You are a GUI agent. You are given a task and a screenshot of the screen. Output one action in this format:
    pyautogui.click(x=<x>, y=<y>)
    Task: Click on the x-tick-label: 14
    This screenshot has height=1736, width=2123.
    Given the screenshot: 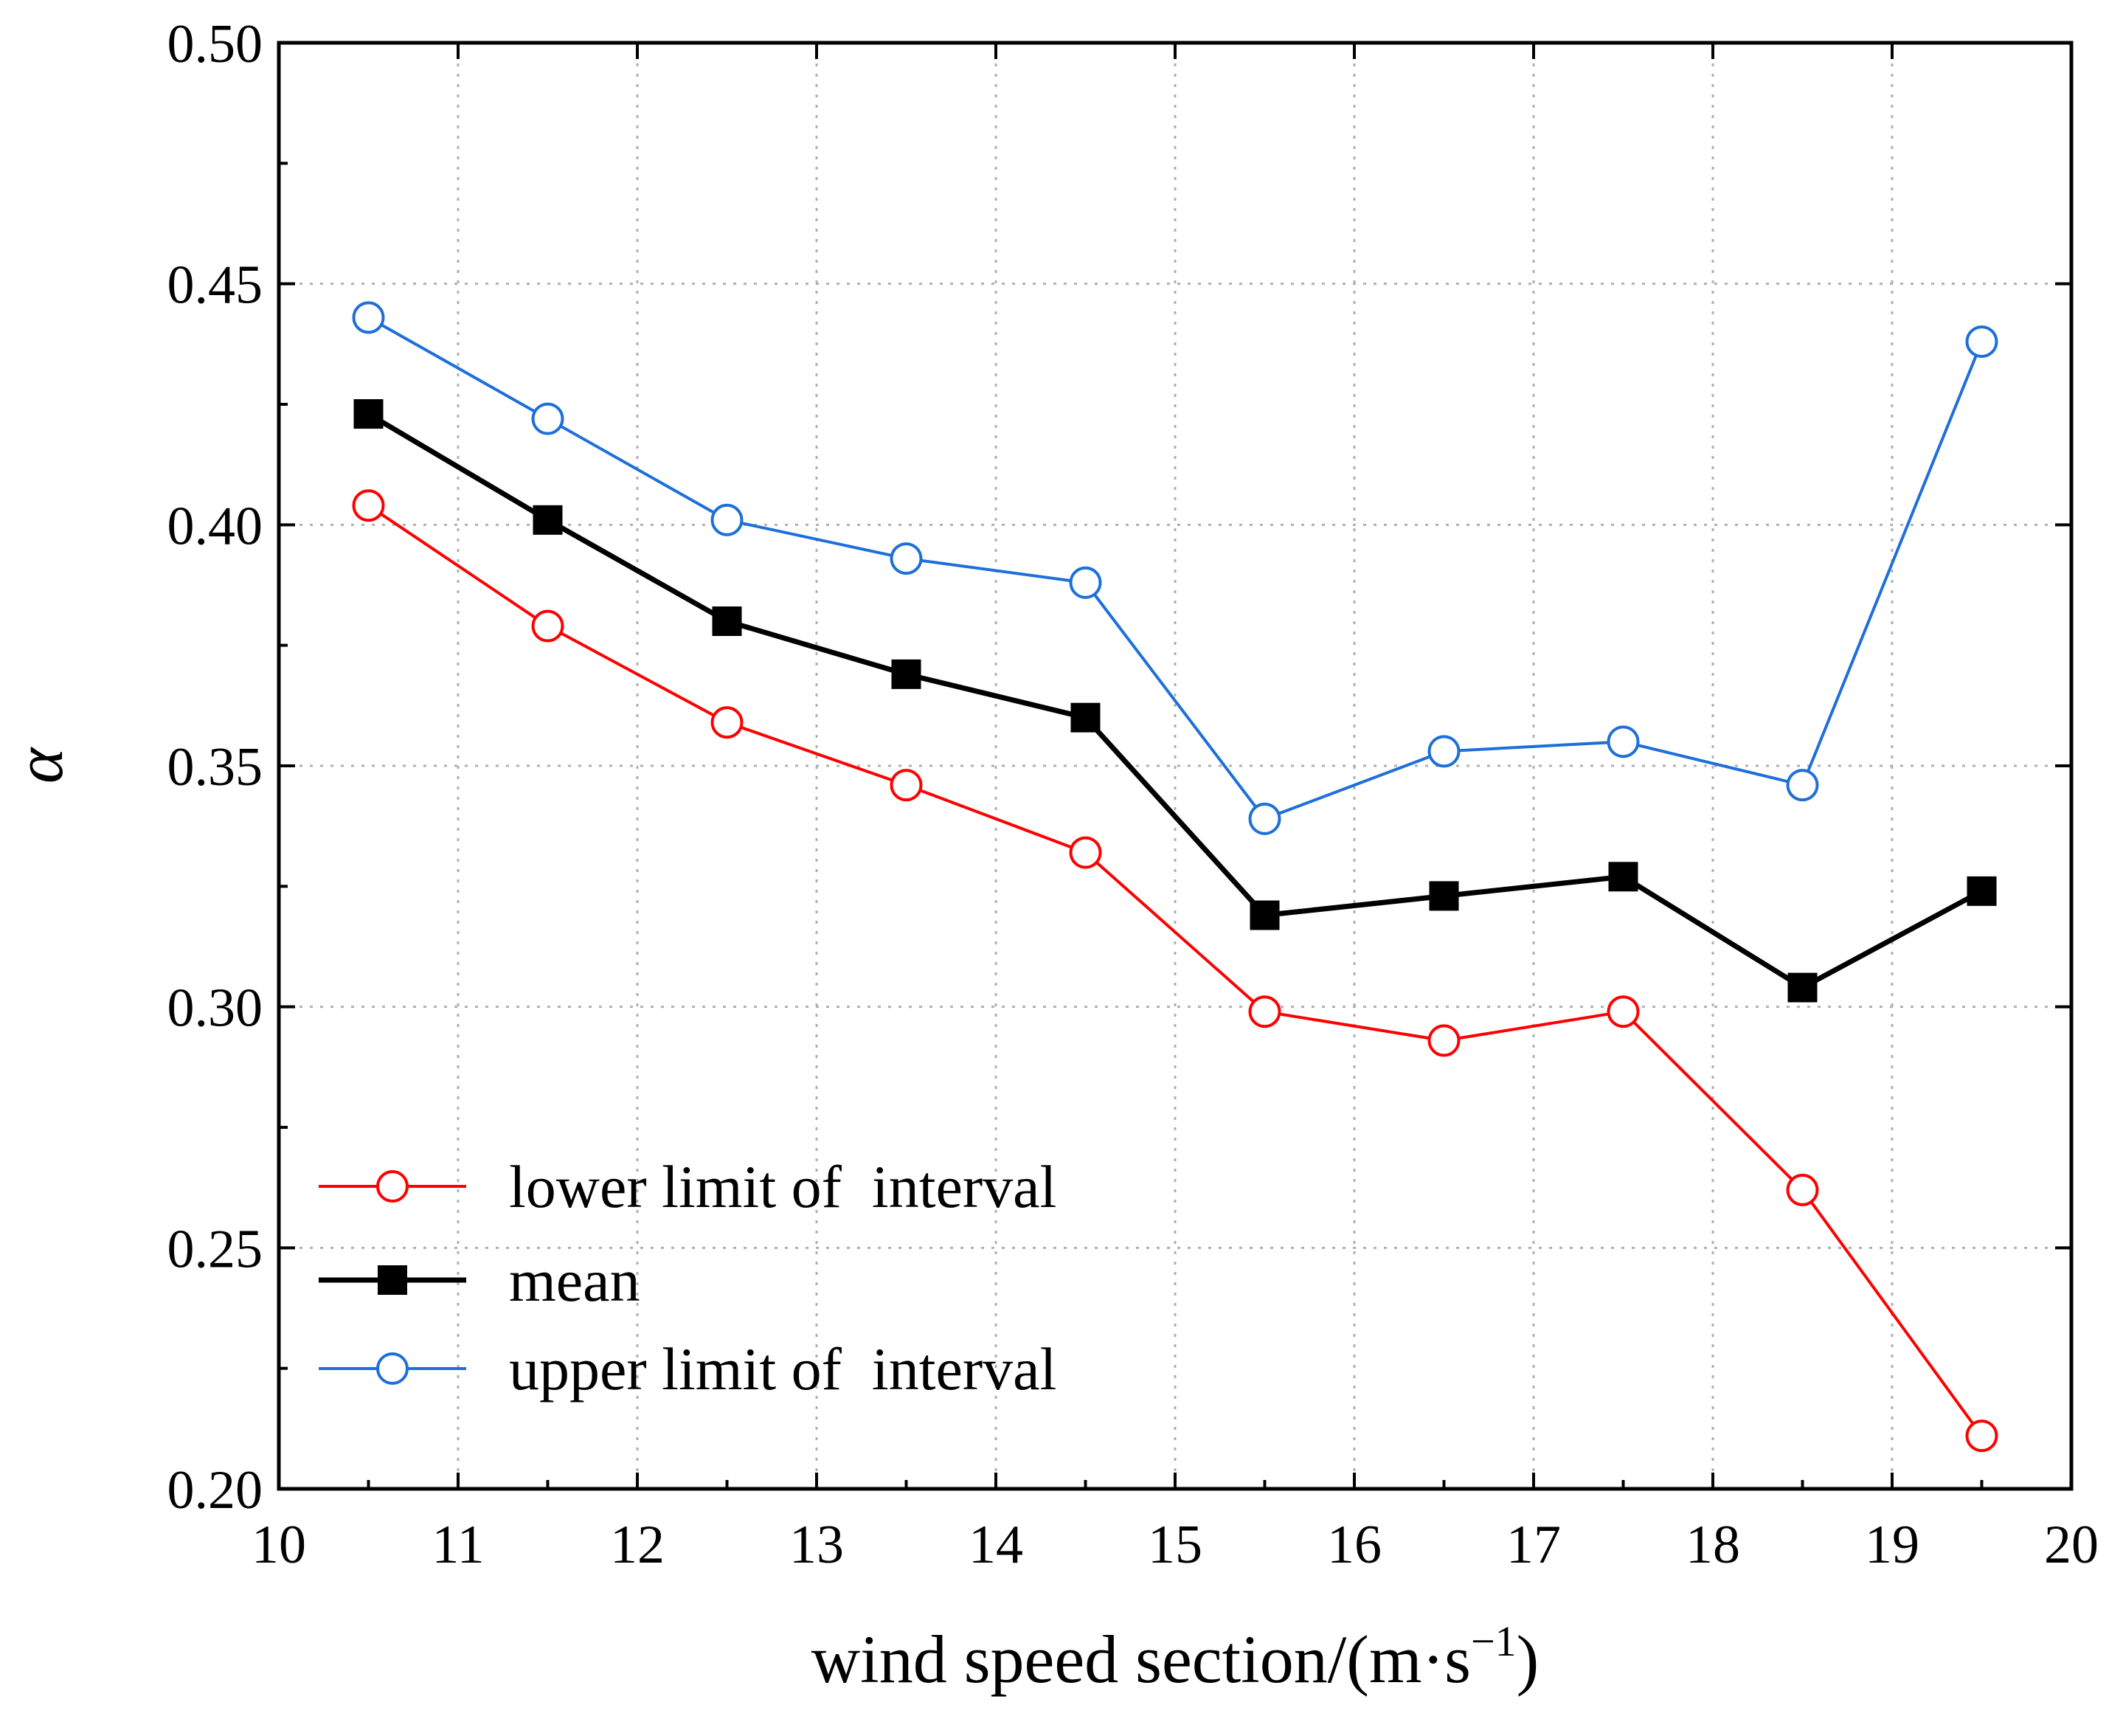 What is the action you would take?
    pyautogui.click(x=996, y=1545)
    